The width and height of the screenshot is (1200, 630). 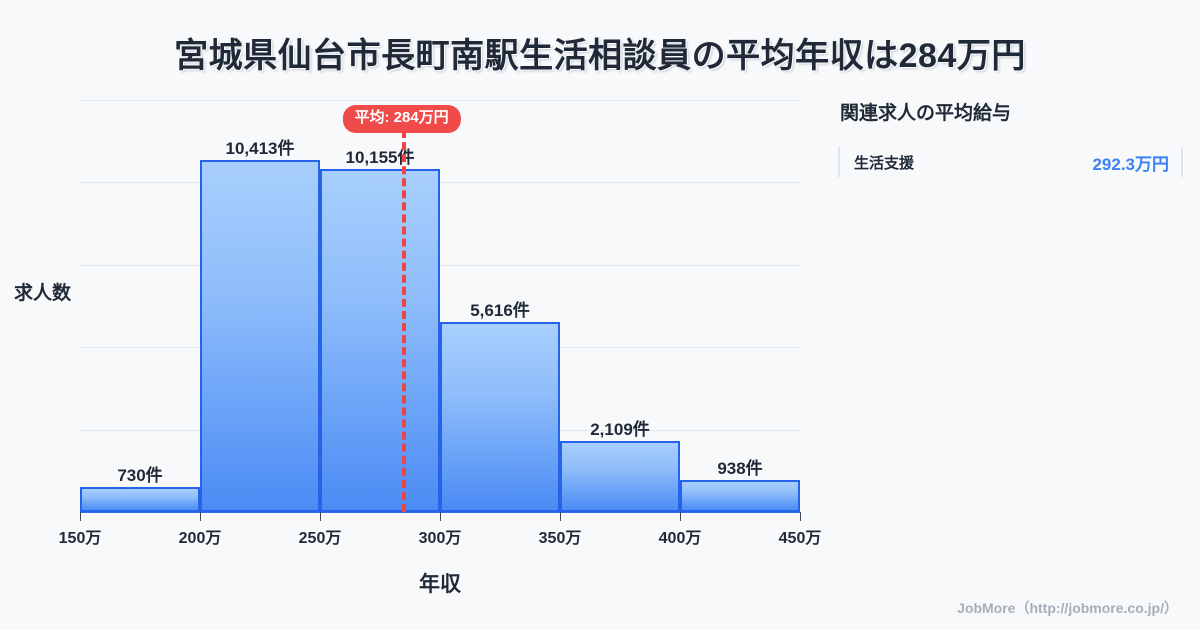 I want to click on y-axis-title: 求人数, so click(x=43, y=293).